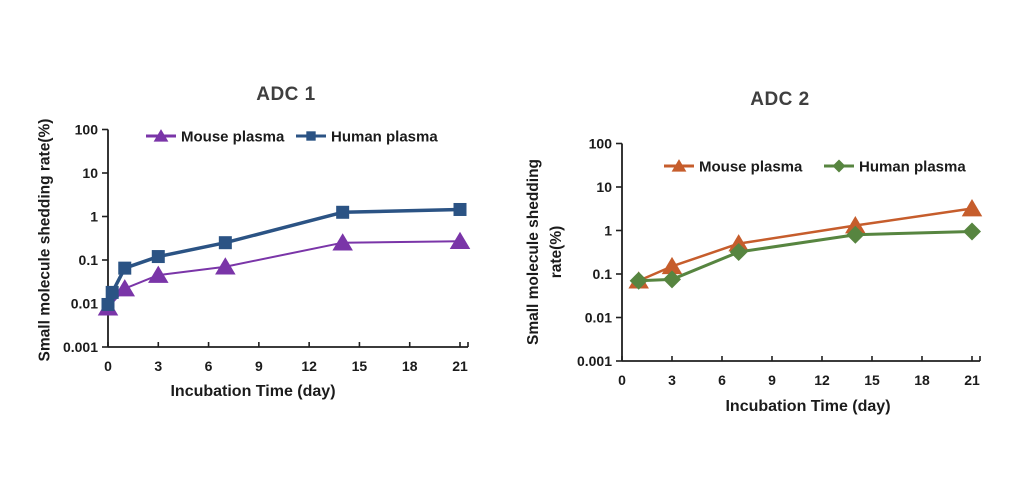 This screenshot has width=1024, height=489. What do you see at coordinates (253, 391) in the screenshot?
I see `adc1-x-axis-title: Incubation Time (day)` at bounding box center [253, 391].